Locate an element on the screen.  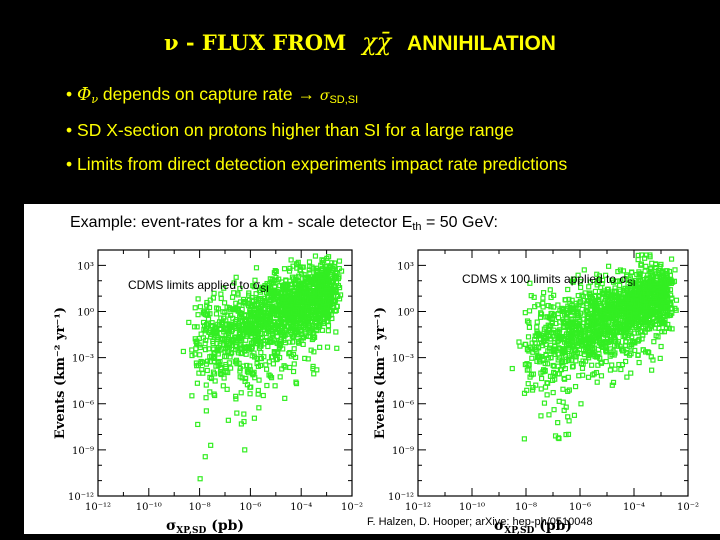
title-symbol: χχ̄ is located at coordinates (377, 42).